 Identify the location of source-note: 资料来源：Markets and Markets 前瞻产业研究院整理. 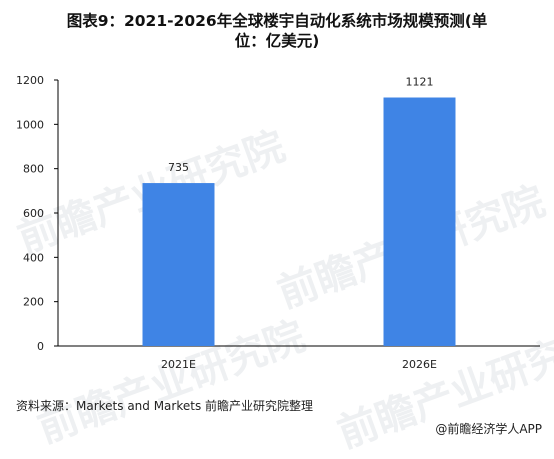
(165, 406).